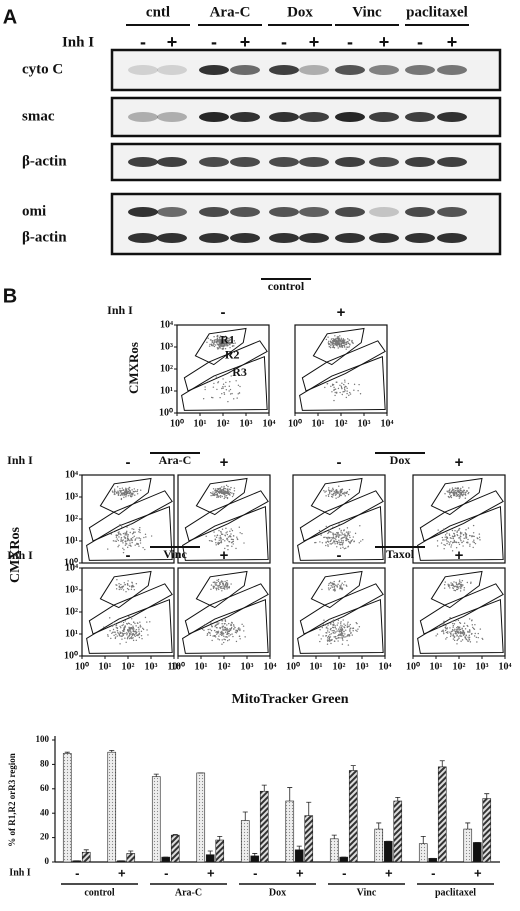 This screenshot has height=911, width=520. I want to click on y-tick-label: 10⁴, so click(71, 567).